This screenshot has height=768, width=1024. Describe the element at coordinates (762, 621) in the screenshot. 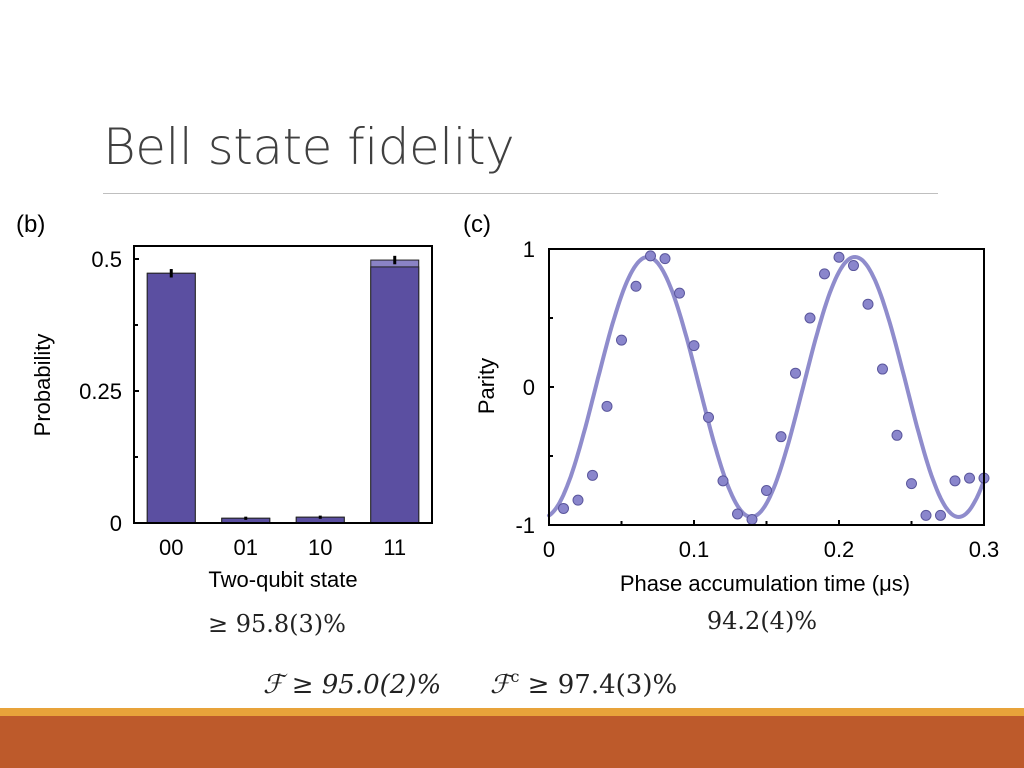

I see `panel-c-fidelity-annotation: 94.2(4)%` at that location.